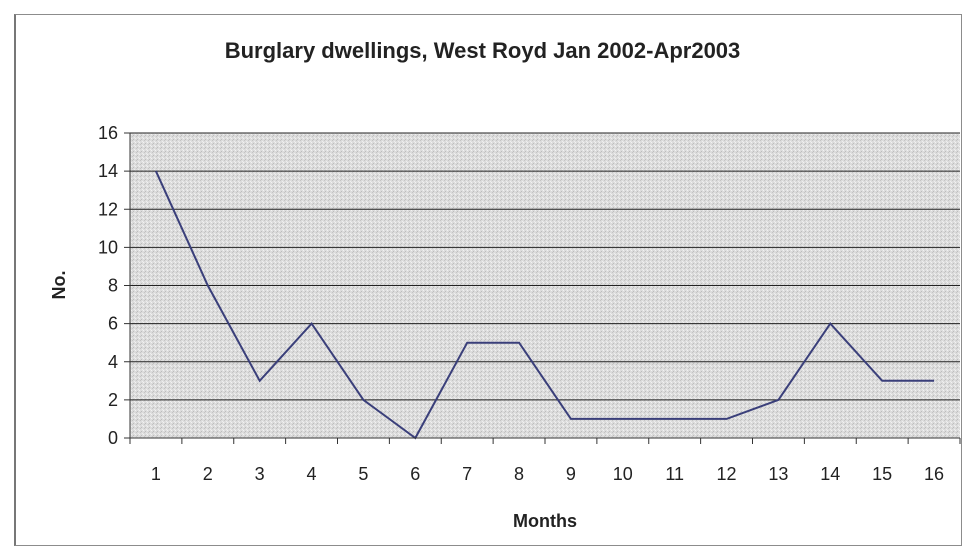 The width and height of the screenshot is (965, 553). I want to click on x-tick-label: 6, so click(415, 474).